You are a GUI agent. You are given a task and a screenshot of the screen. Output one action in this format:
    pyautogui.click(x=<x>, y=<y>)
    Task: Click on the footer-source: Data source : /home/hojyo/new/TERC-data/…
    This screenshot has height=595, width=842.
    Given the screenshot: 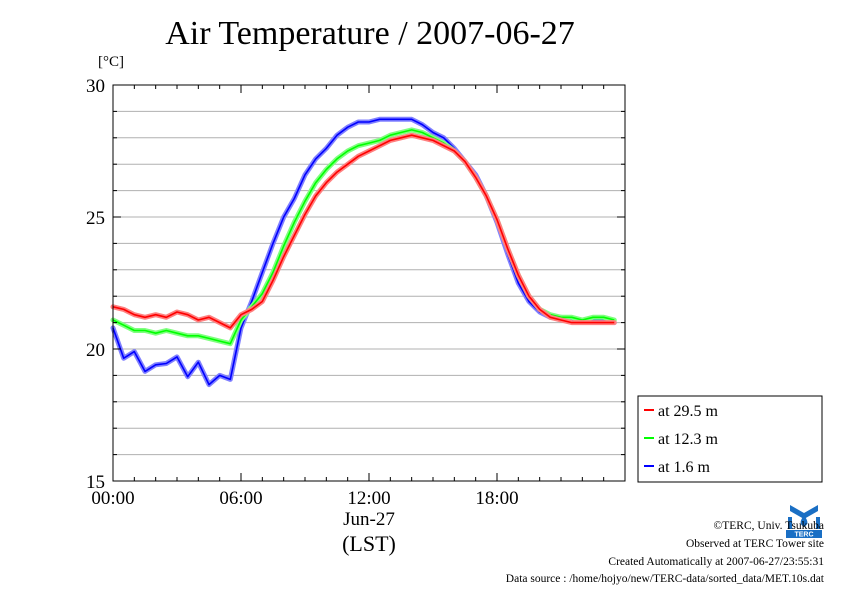 What is the action you would take?
    pyautogui.click(x=664, y=579)
    